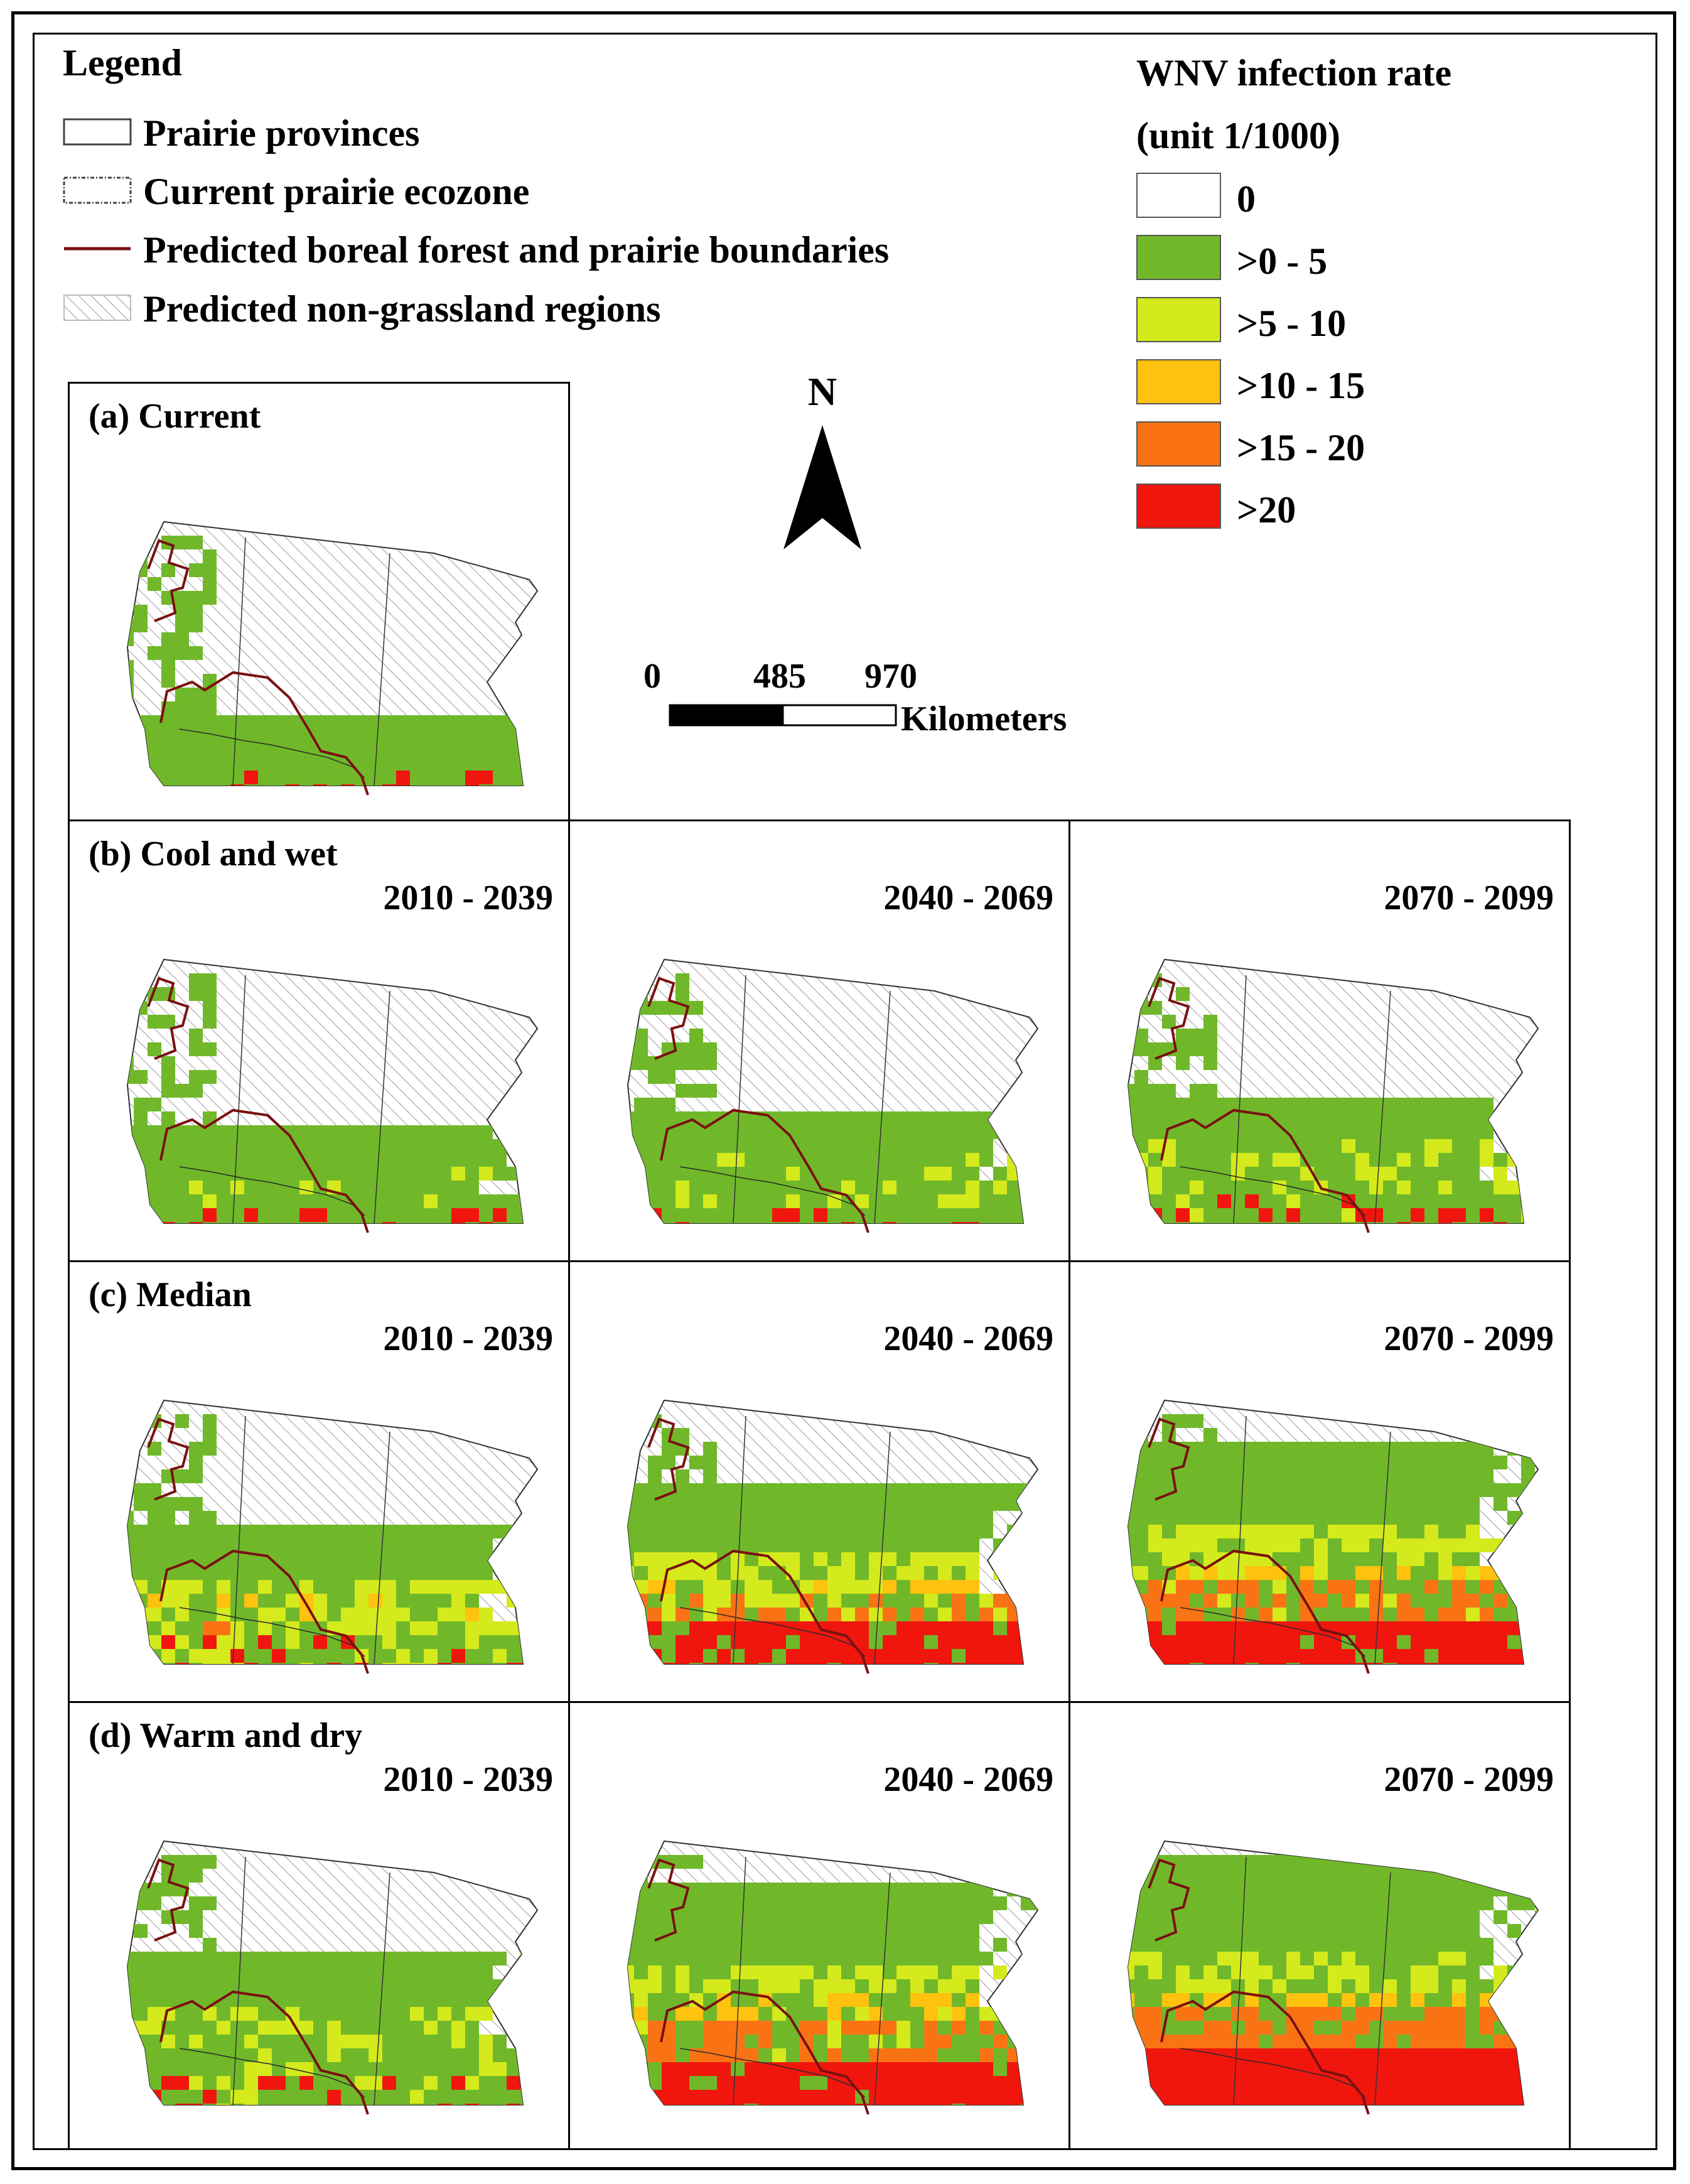 The image size is (1690, 2184). Describe the element at coordinates (739, 1540) in the screenshot. I see `province-border` at that location.